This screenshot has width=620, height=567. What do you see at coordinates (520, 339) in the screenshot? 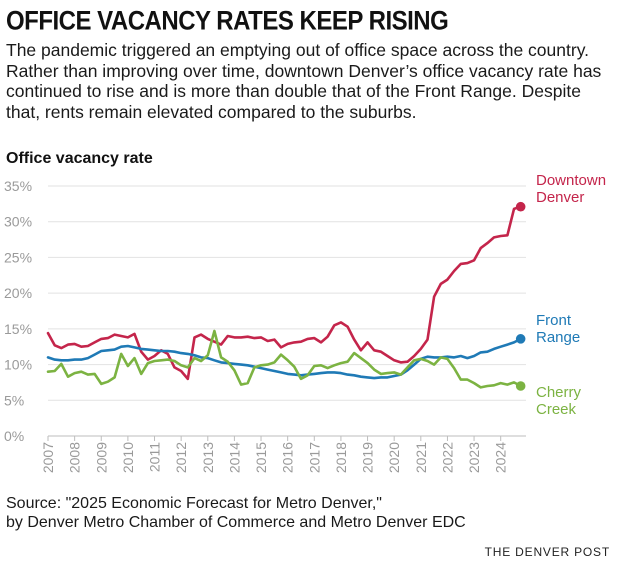
I see `series-end-point-front-range` at bounding box center [520, 339].